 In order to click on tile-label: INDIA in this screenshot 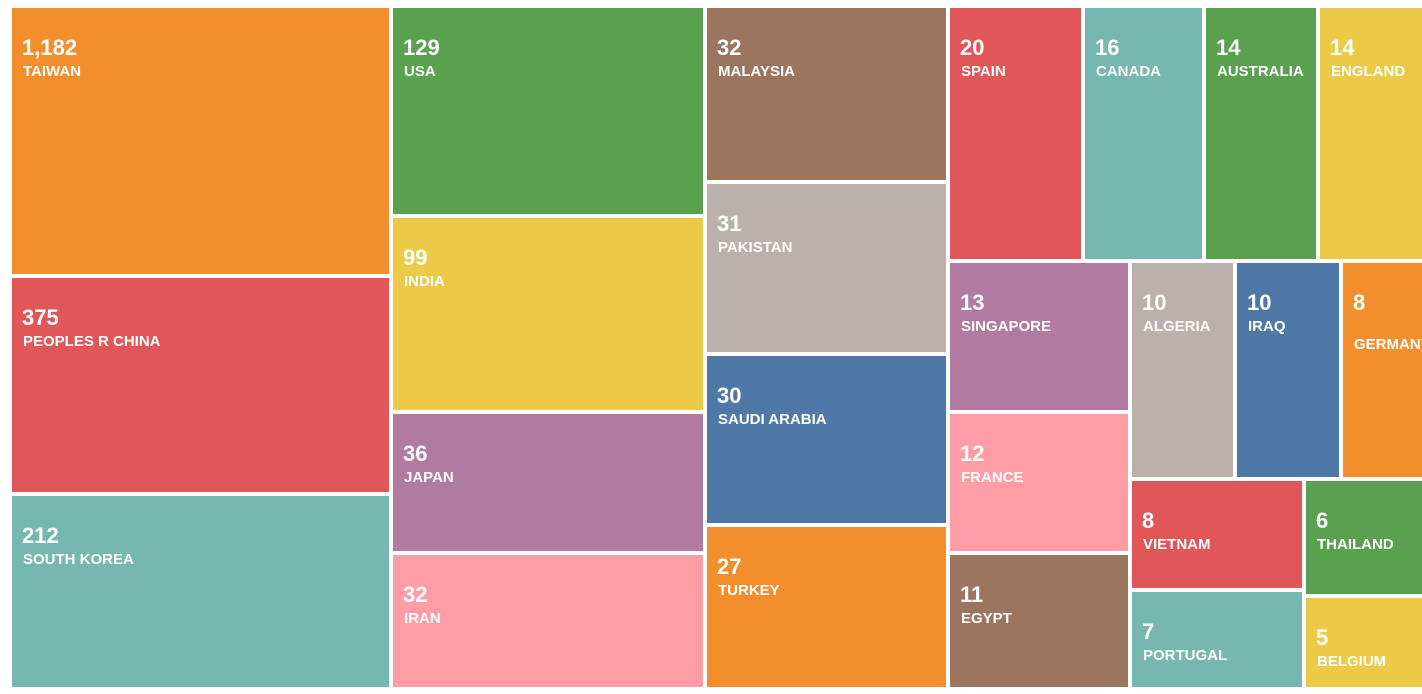, I will do `click(424, 281)`.